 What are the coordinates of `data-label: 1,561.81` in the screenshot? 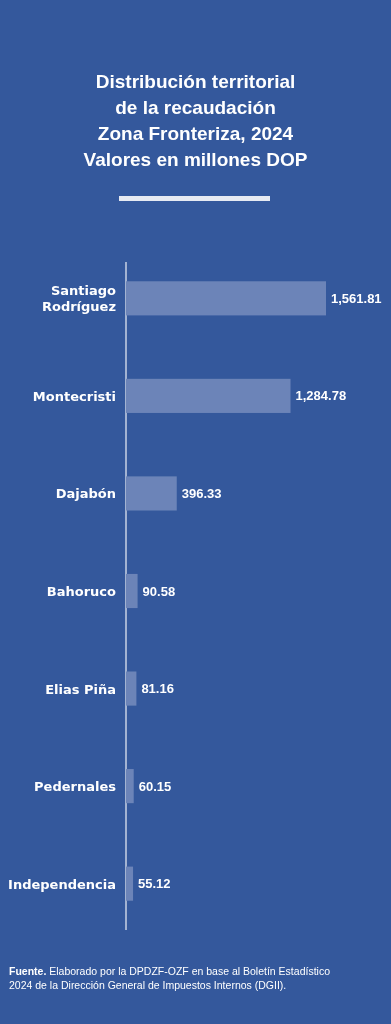 It's located at (356, 298).